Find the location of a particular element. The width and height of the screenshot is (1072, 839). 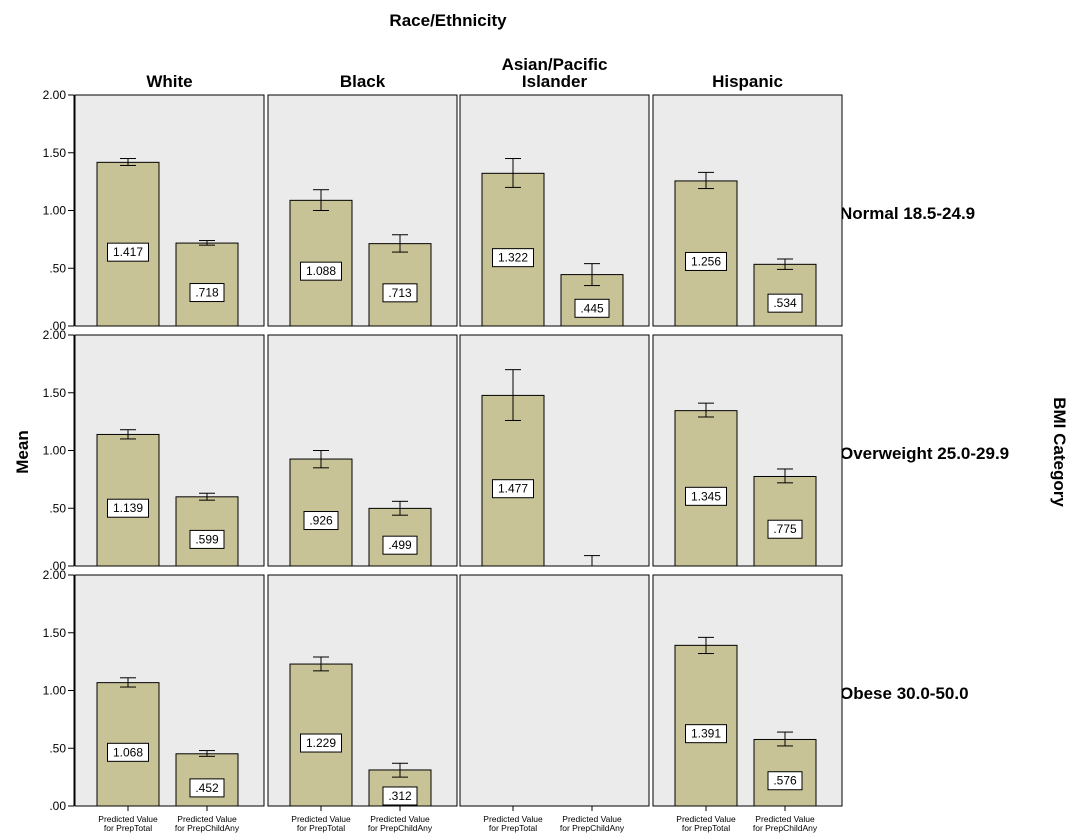

column-header-0: White is located at coordinates (169, 81).